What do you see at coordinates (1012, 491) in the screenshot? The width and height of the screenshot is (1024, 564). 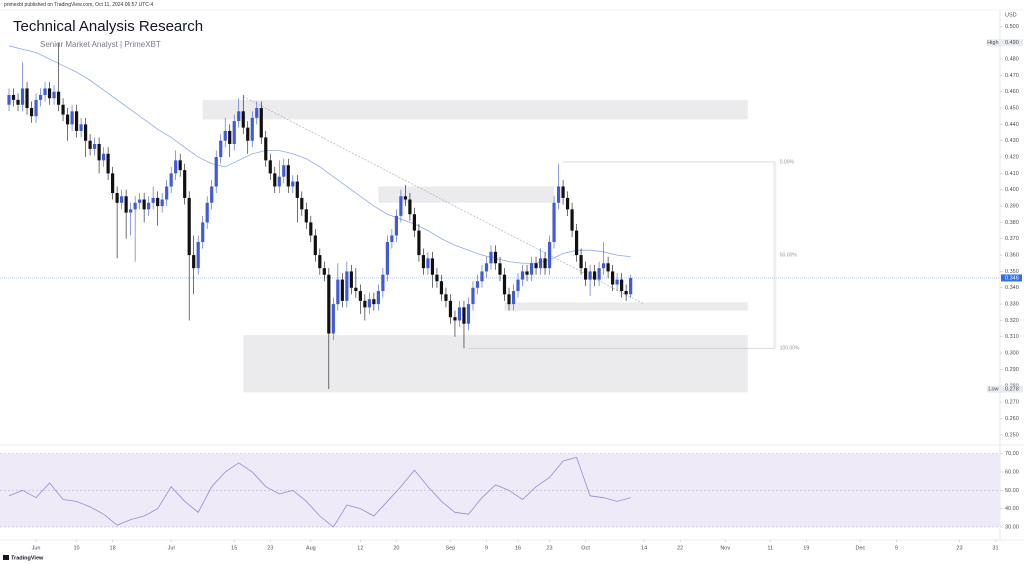 I see `y-tick-label: 50.00` at bounding box center [1012, 491].